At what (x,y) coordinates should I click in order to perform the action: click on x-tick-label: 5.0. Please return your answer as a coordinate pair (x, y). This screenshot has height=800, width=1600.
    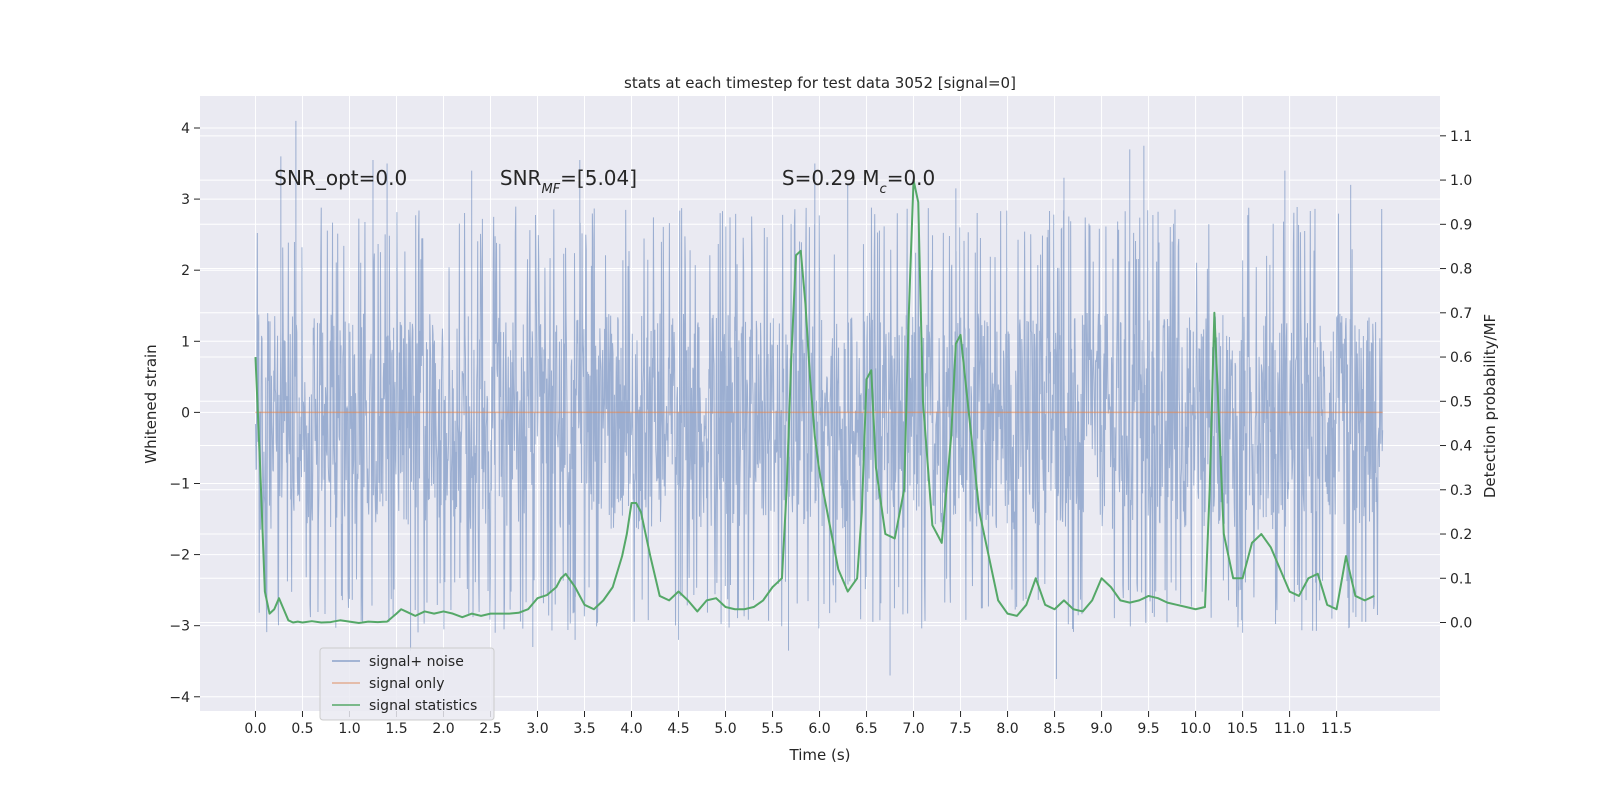
    Looking at the image, I should click on (725, 729).